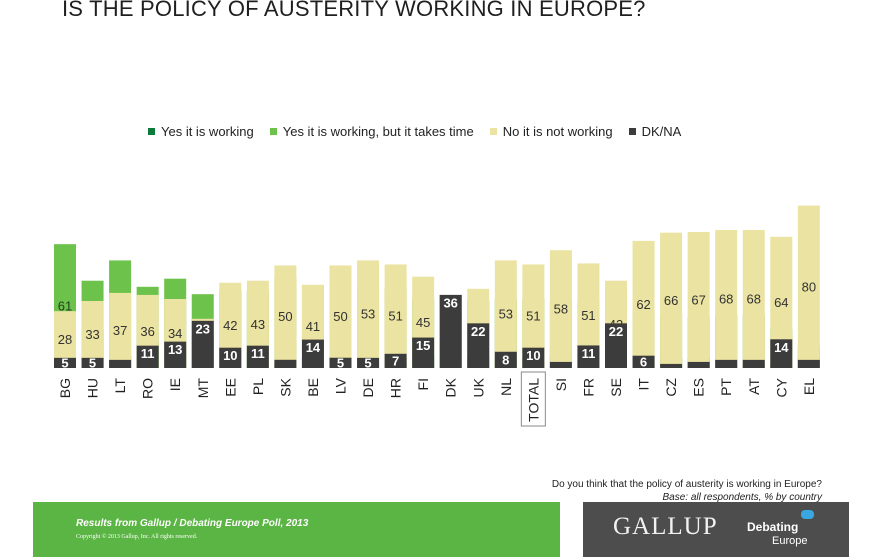 The width and height of the screenshot is (886, 557). I want to click on data-label-nl-no: 53, so click(506, 314).